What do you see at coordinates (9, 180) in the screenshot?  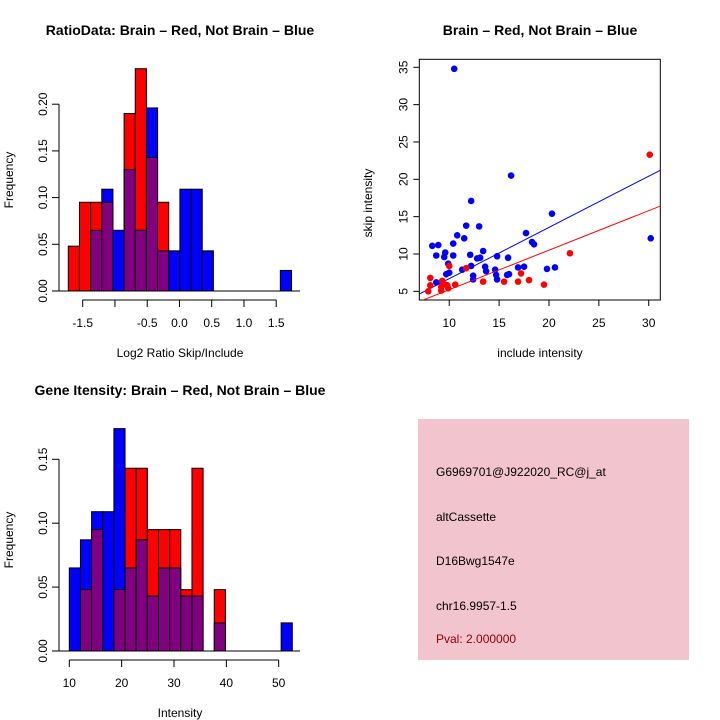 I see `ratio-histogram-ylabel: Frequency` at bounding box center [9, 180].